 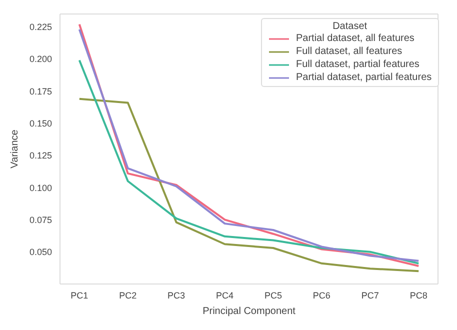 I want to click on x-tick-label: PC2, so click(x=128, y=295).